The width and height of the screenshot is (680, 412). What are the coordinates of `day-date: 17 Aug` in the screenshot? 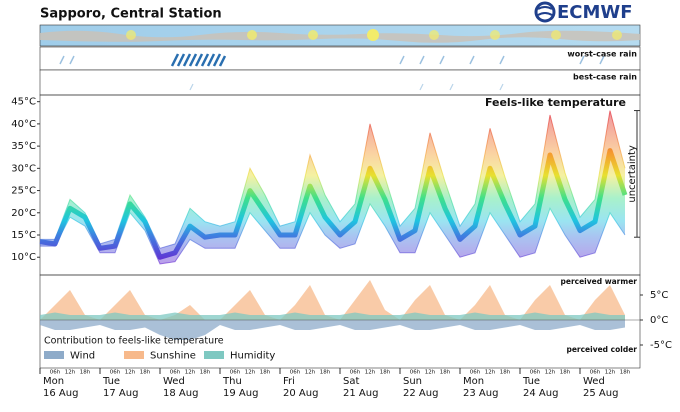 It's located at (120, 393).